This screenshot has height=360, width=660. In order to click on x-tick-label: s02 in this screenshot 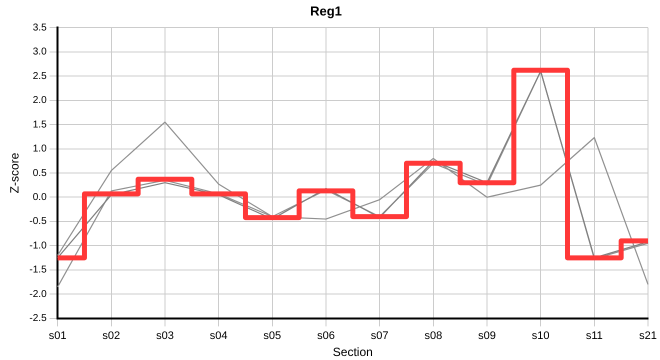, I will do `click(111, 336)`.